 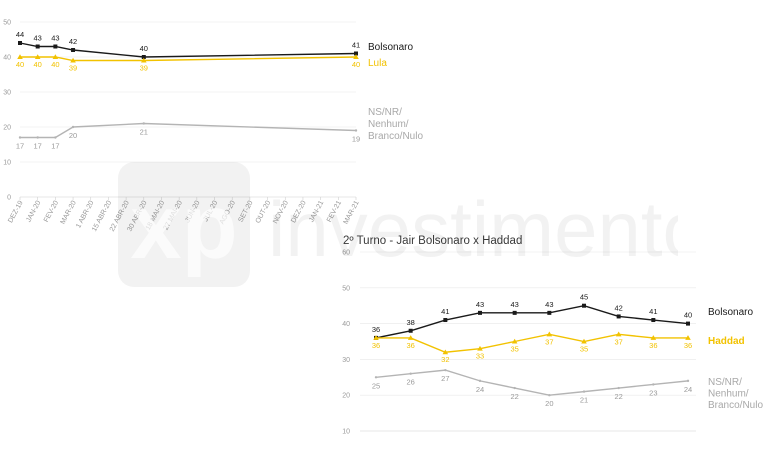 What do you see at coordinates (410, 322) in the screenshot?
I see `data-label: 38` at bounding box center [410, 322].